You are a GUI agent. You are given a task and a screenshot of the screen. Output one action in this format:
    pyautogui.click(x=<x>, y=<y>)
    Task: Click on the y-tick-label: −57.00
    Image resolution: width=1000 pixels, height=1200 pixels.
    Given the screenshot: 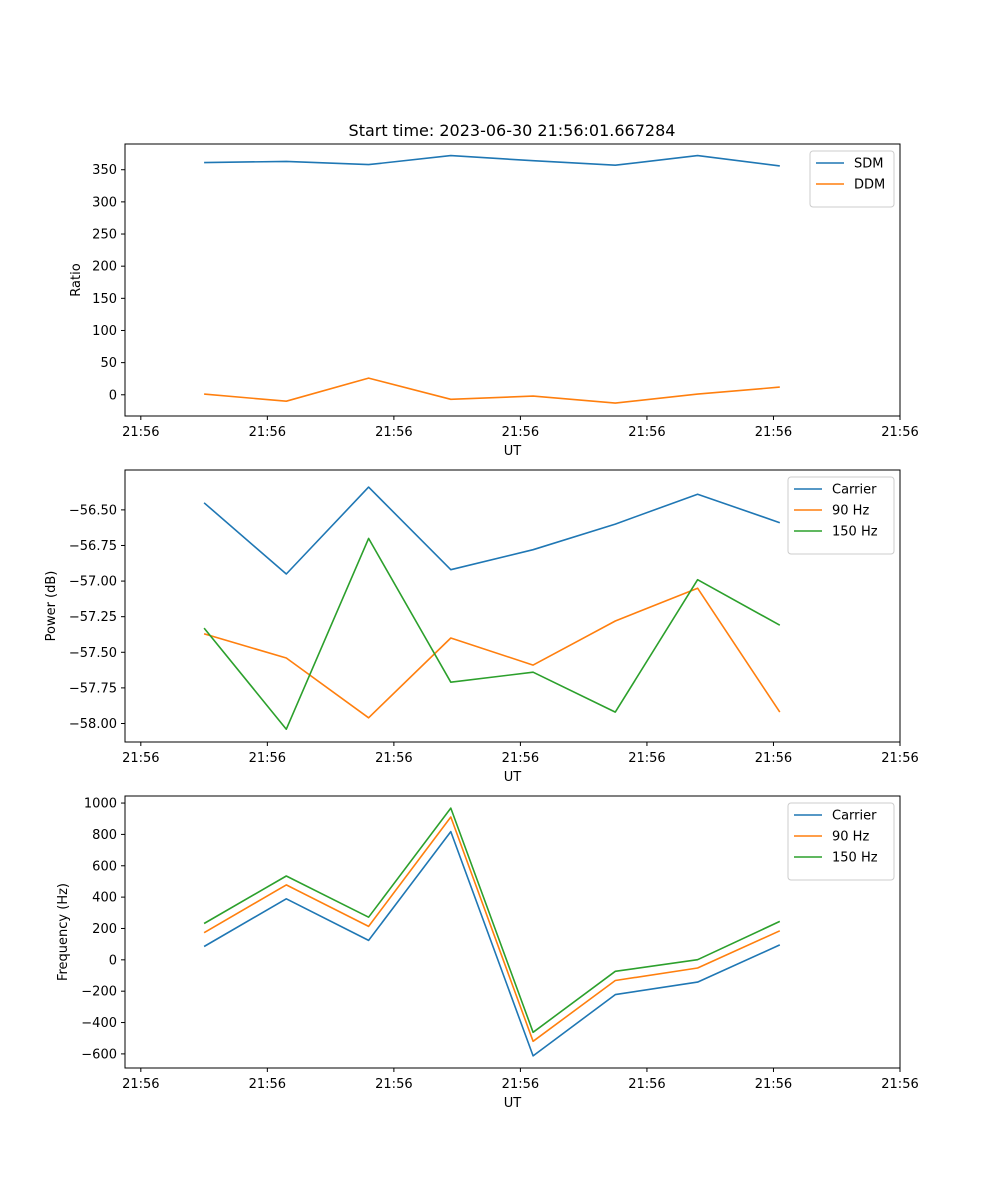 What is the action you would take?
    pyautogui.click(x=93, y=582)
    